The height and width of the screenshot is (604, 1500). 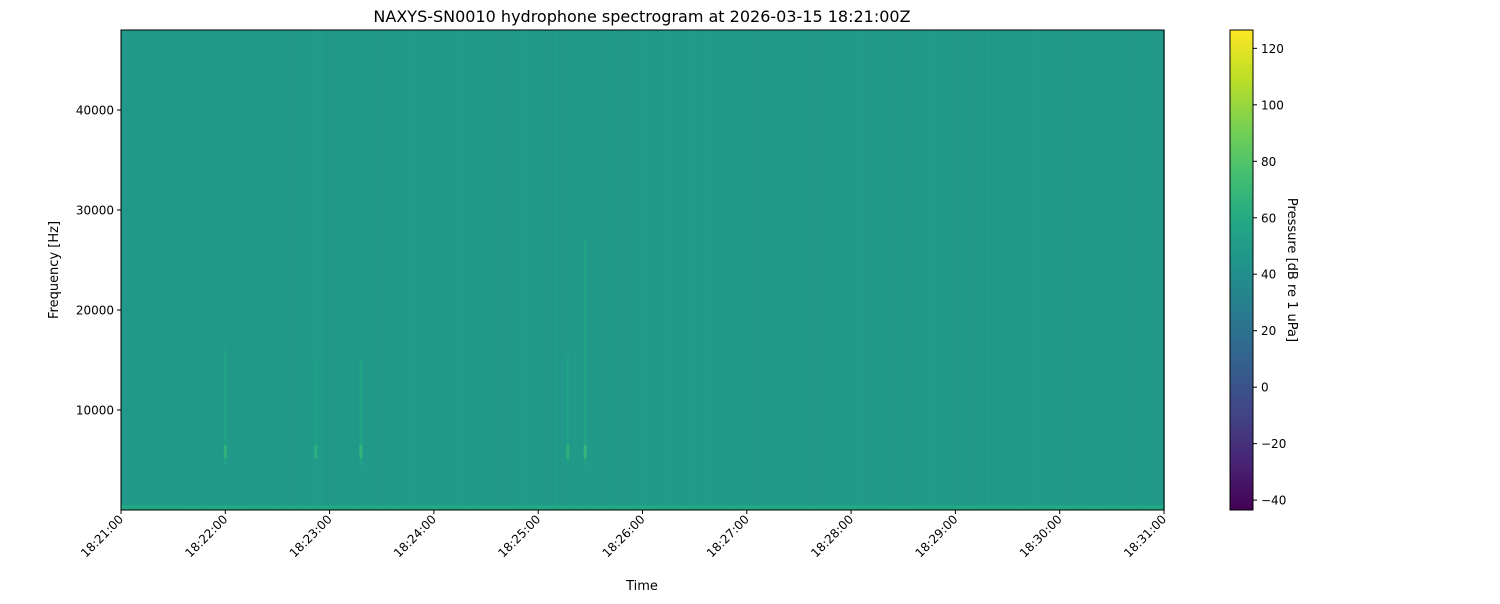 I want to click on y-tick-label: 40000, so click(x=95, y=111).